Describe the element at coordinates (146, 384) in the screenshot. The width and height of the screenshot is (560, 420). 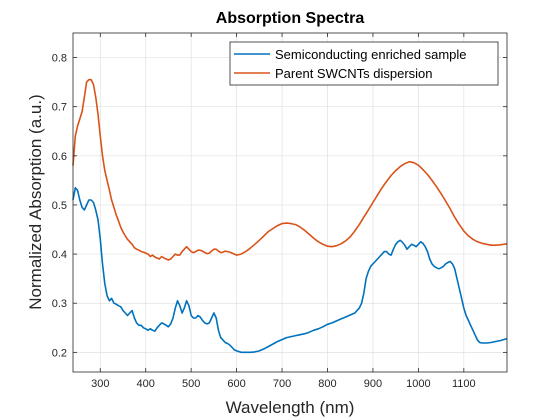
I see `x-tick-label: 400` at that location.